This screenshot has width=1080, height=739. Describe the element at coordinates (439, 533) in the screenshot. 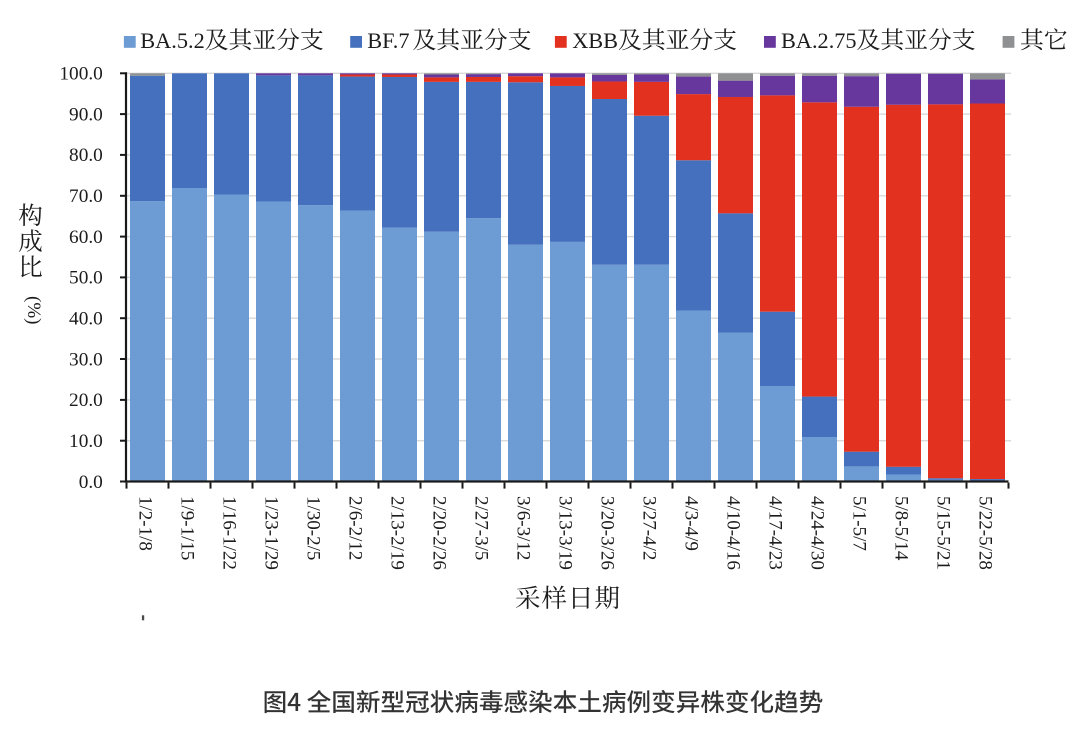

I see `svg-text: 2/20-2/26` at that location.